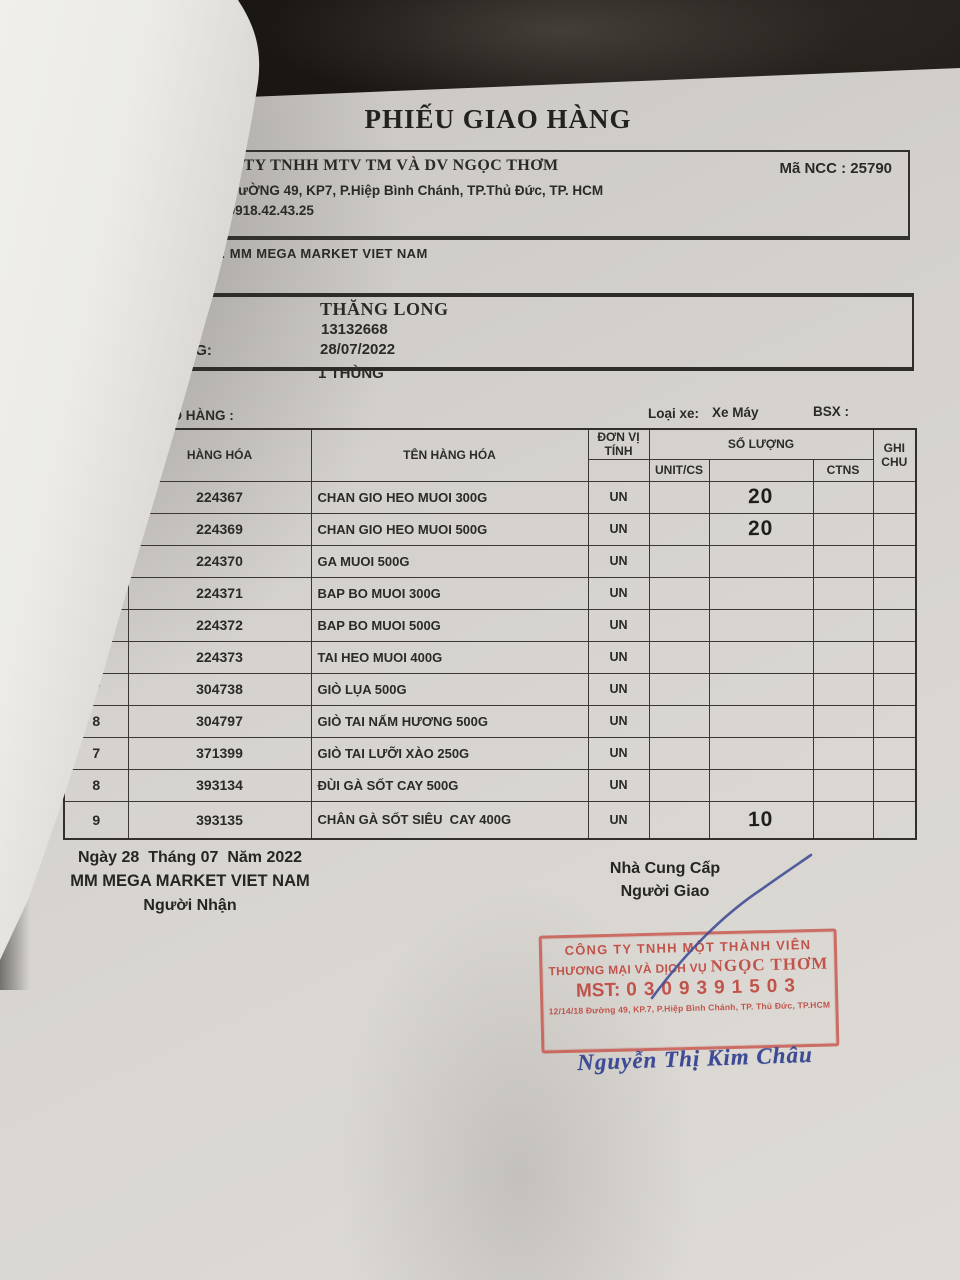  I want to click on supplier-sign-block: Nhà Cung Cấp Người Giao, so click(665, 880).